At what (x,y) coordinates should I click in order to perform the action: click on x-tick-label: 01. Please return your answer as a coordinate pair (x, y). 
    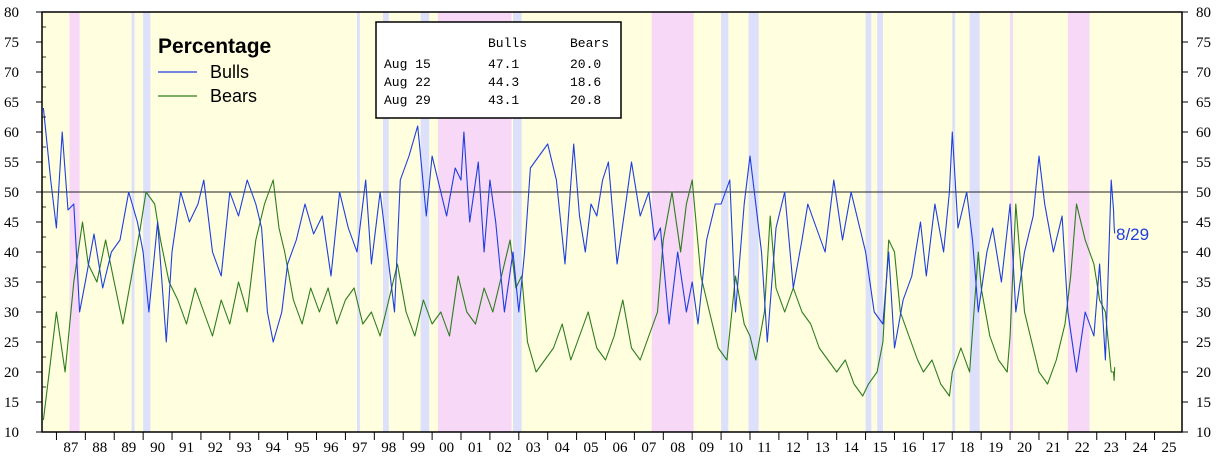
    Looking at the image, I should click on (475, 448).